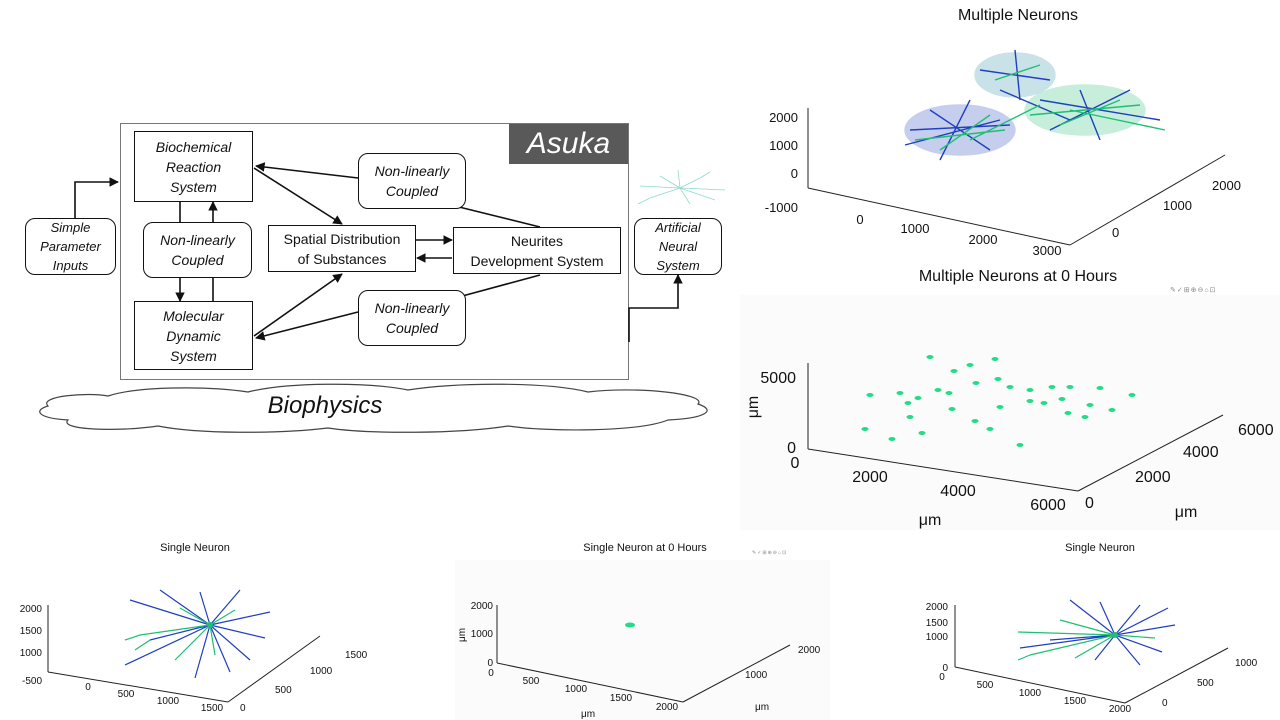 This screenshot has width=1280, height=720. I want to click on neurites-development-node: Neurites Development System, so click(537, 250).